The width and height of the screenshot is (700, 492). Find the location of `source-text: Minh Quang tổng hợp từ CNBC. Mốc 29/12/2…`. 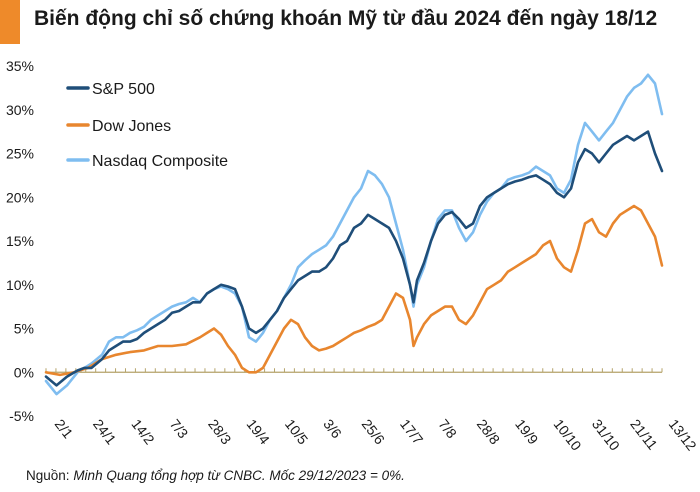

source-text: Minh Quang tổng hợp từ CNBC. Mốc 29/12/2… is located at coordinates (239, 475).